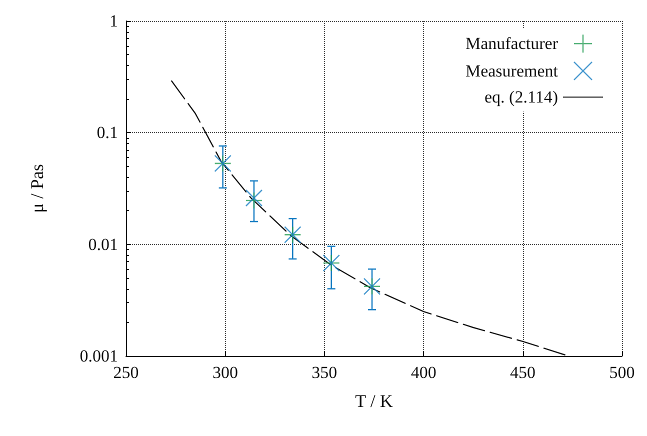 This screenshot has width=647, height=436. What do you see at coordinates (126, 372) in the screenshot?
I see `x-tick-label: 250` at bounding box center [126, 372].